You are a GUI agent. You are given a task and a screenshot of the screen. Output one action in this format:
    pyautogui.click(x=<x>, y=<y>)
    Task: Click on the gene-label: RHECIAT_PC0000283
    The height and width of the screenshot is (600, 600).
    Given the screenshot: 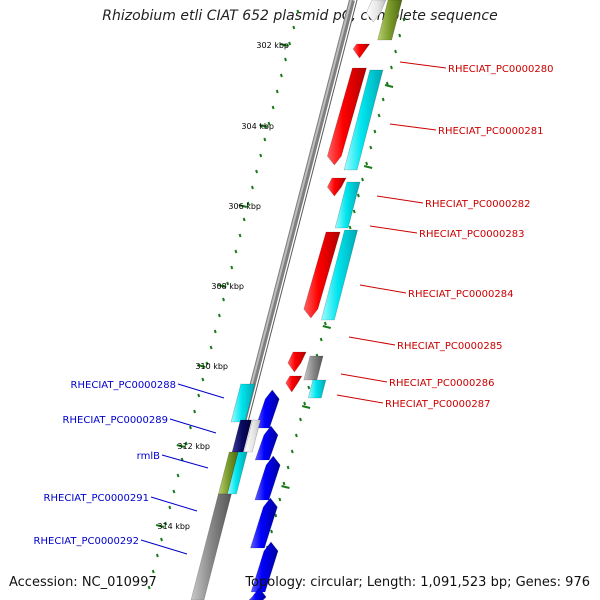 What is the action you would take?
    pyautogui.click(x=471, y=234)
    